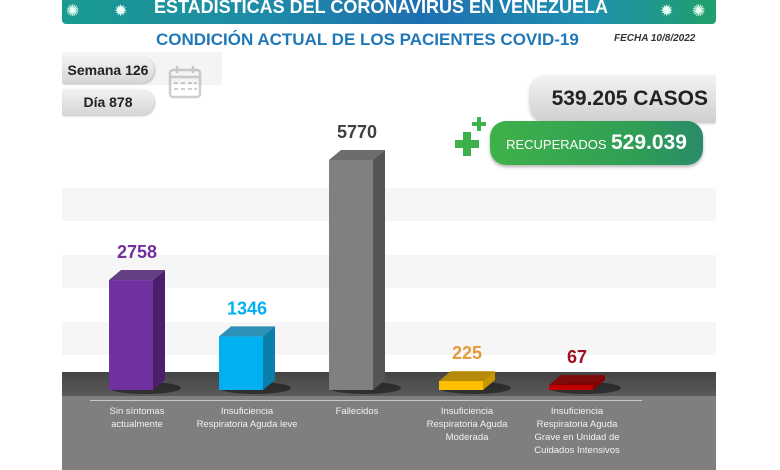 Image resolution: width=780 pixels, height=470 pixels. What do you see at coordinates (137, 252) in the screenshot?
I see `data-label: 2758` at bounding box center [137, 252].